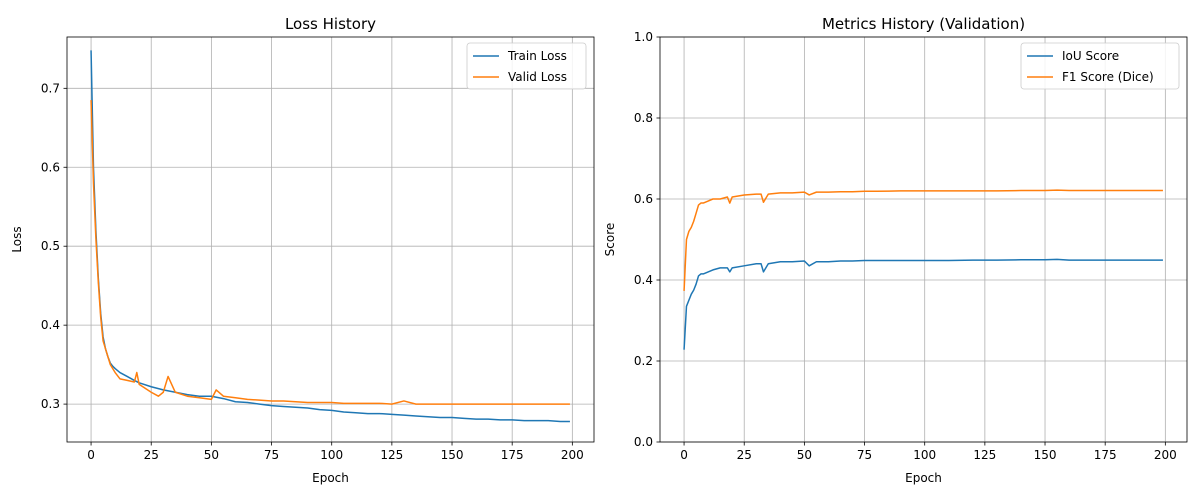  I want to click on chart-title: Loss History, so click(330, 24).